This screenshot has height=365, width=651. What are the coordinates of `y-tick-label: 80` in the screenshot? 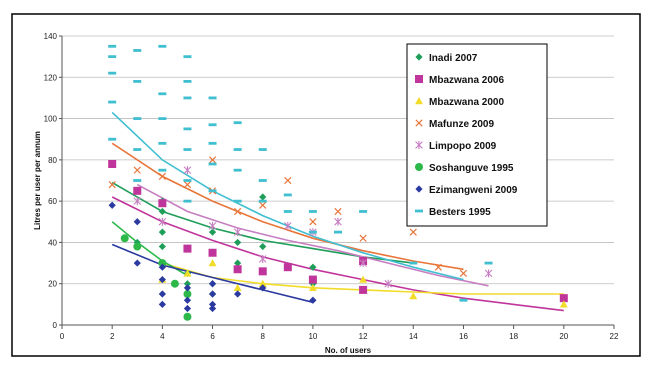 It's located at (52, 160).